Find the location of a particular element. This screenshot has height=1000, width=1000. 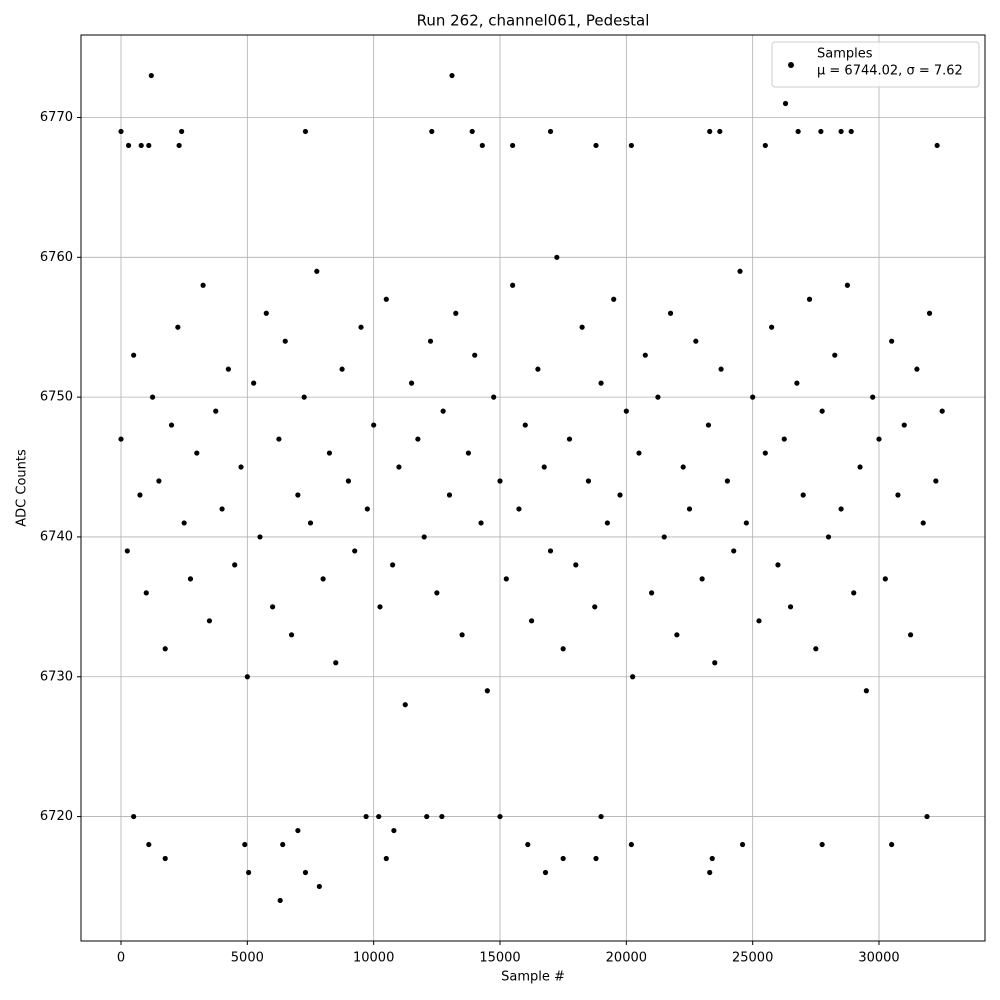

legend-box is located at coordinates (875, 64).